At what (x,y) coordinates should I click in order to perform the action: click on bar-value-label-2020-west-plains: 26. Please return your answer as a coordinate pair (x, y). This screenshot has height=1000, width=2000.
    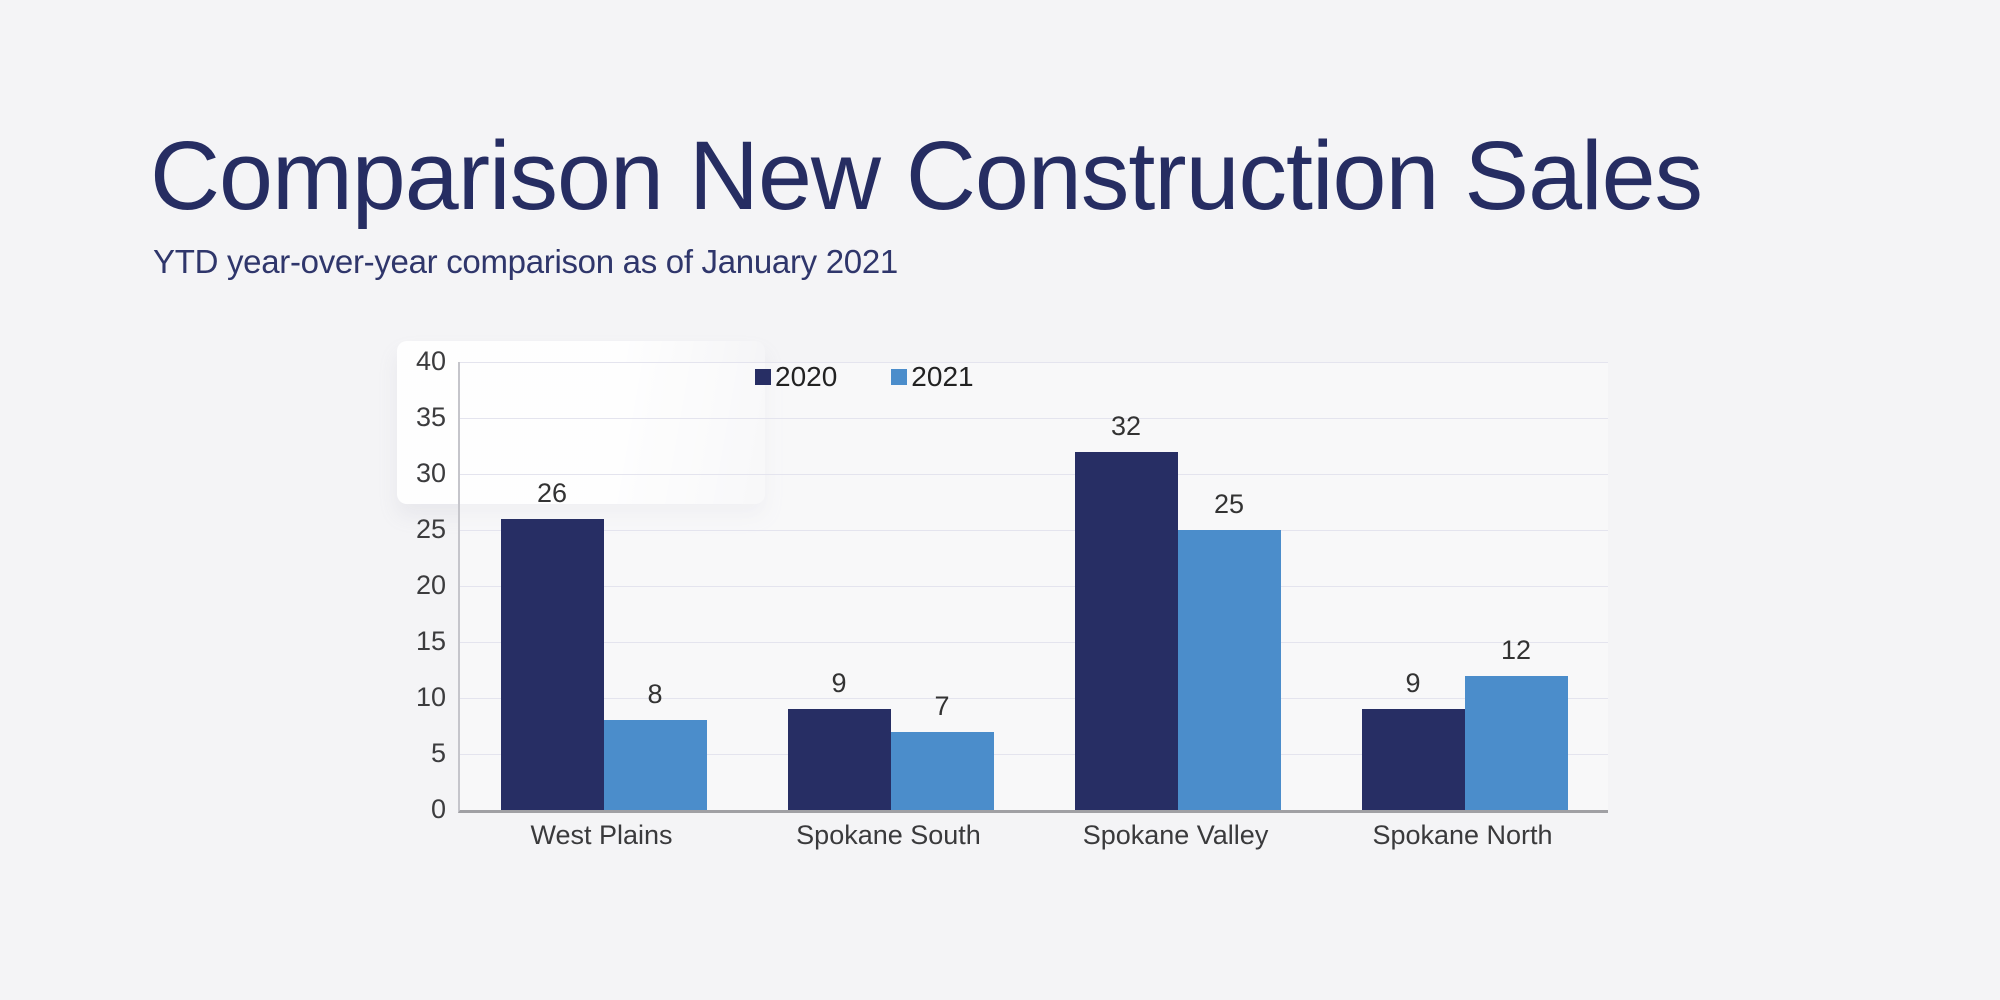
    Looking at the image, I should click on (552, 492).